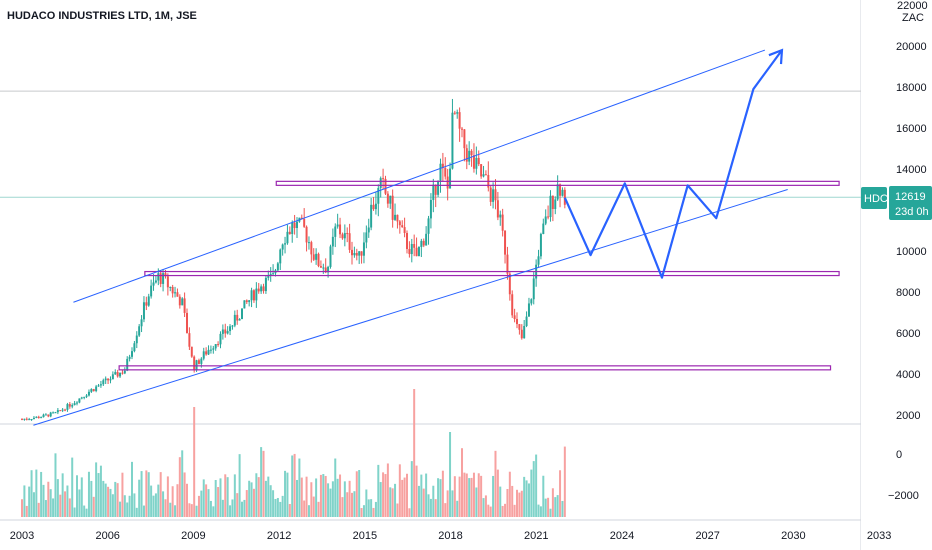 This screenshot has width=932, height=550. I want to click on volume-layer, so click(293, 453).